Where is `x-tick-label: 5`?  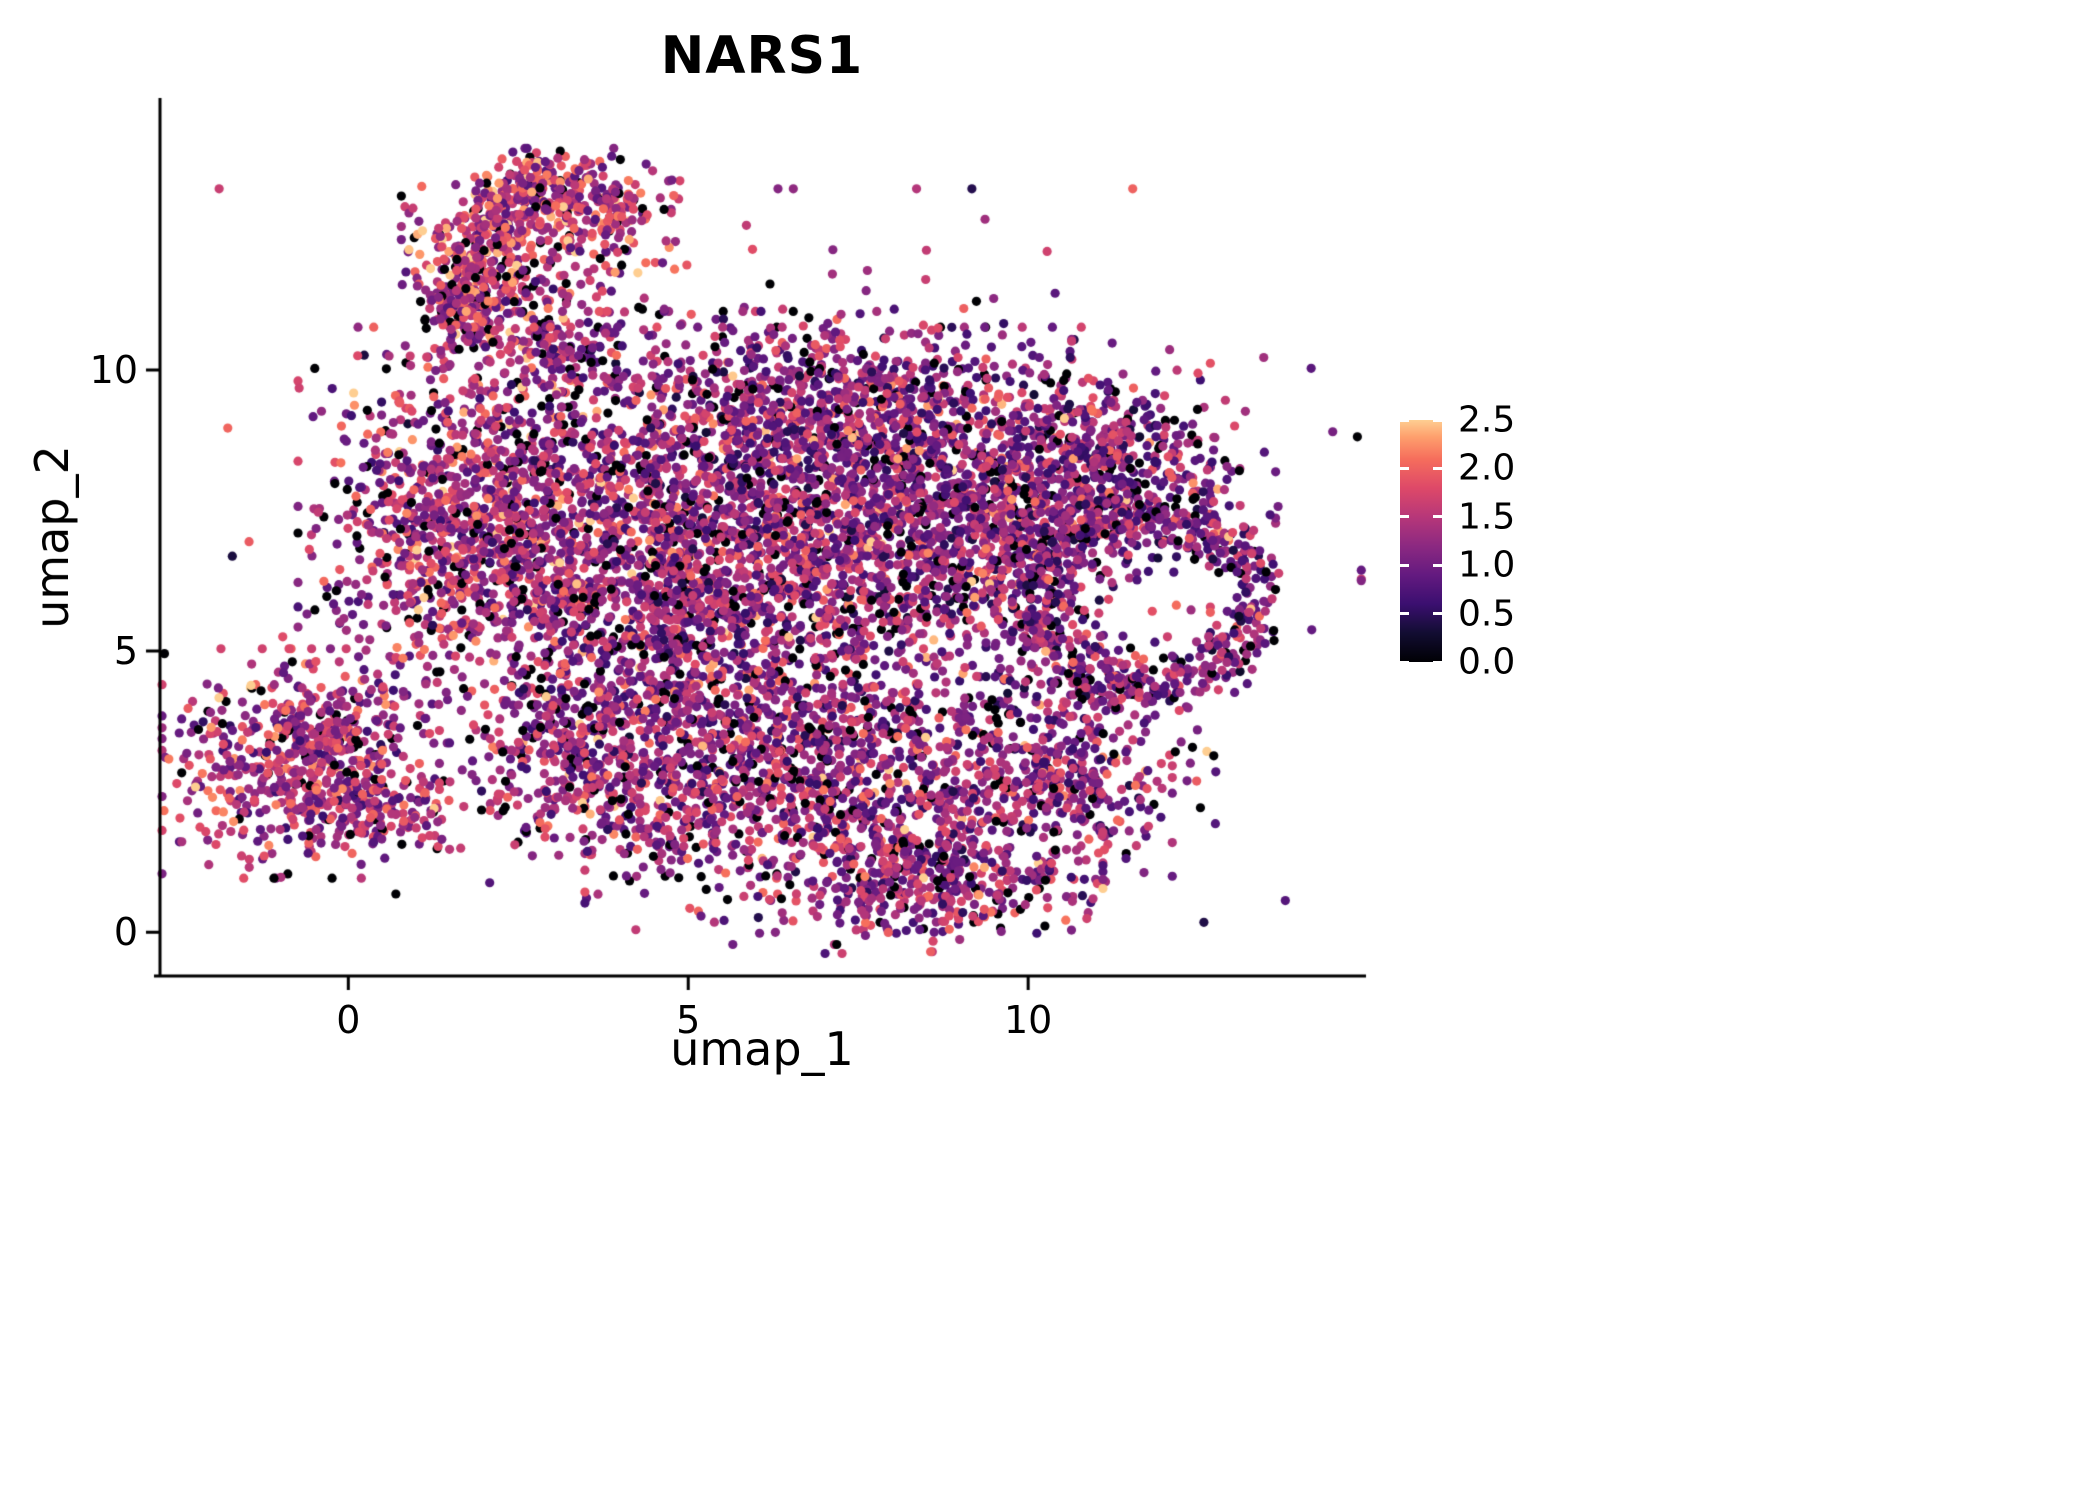 x-tick-label: 5 is located at coordinates (688, 1020).